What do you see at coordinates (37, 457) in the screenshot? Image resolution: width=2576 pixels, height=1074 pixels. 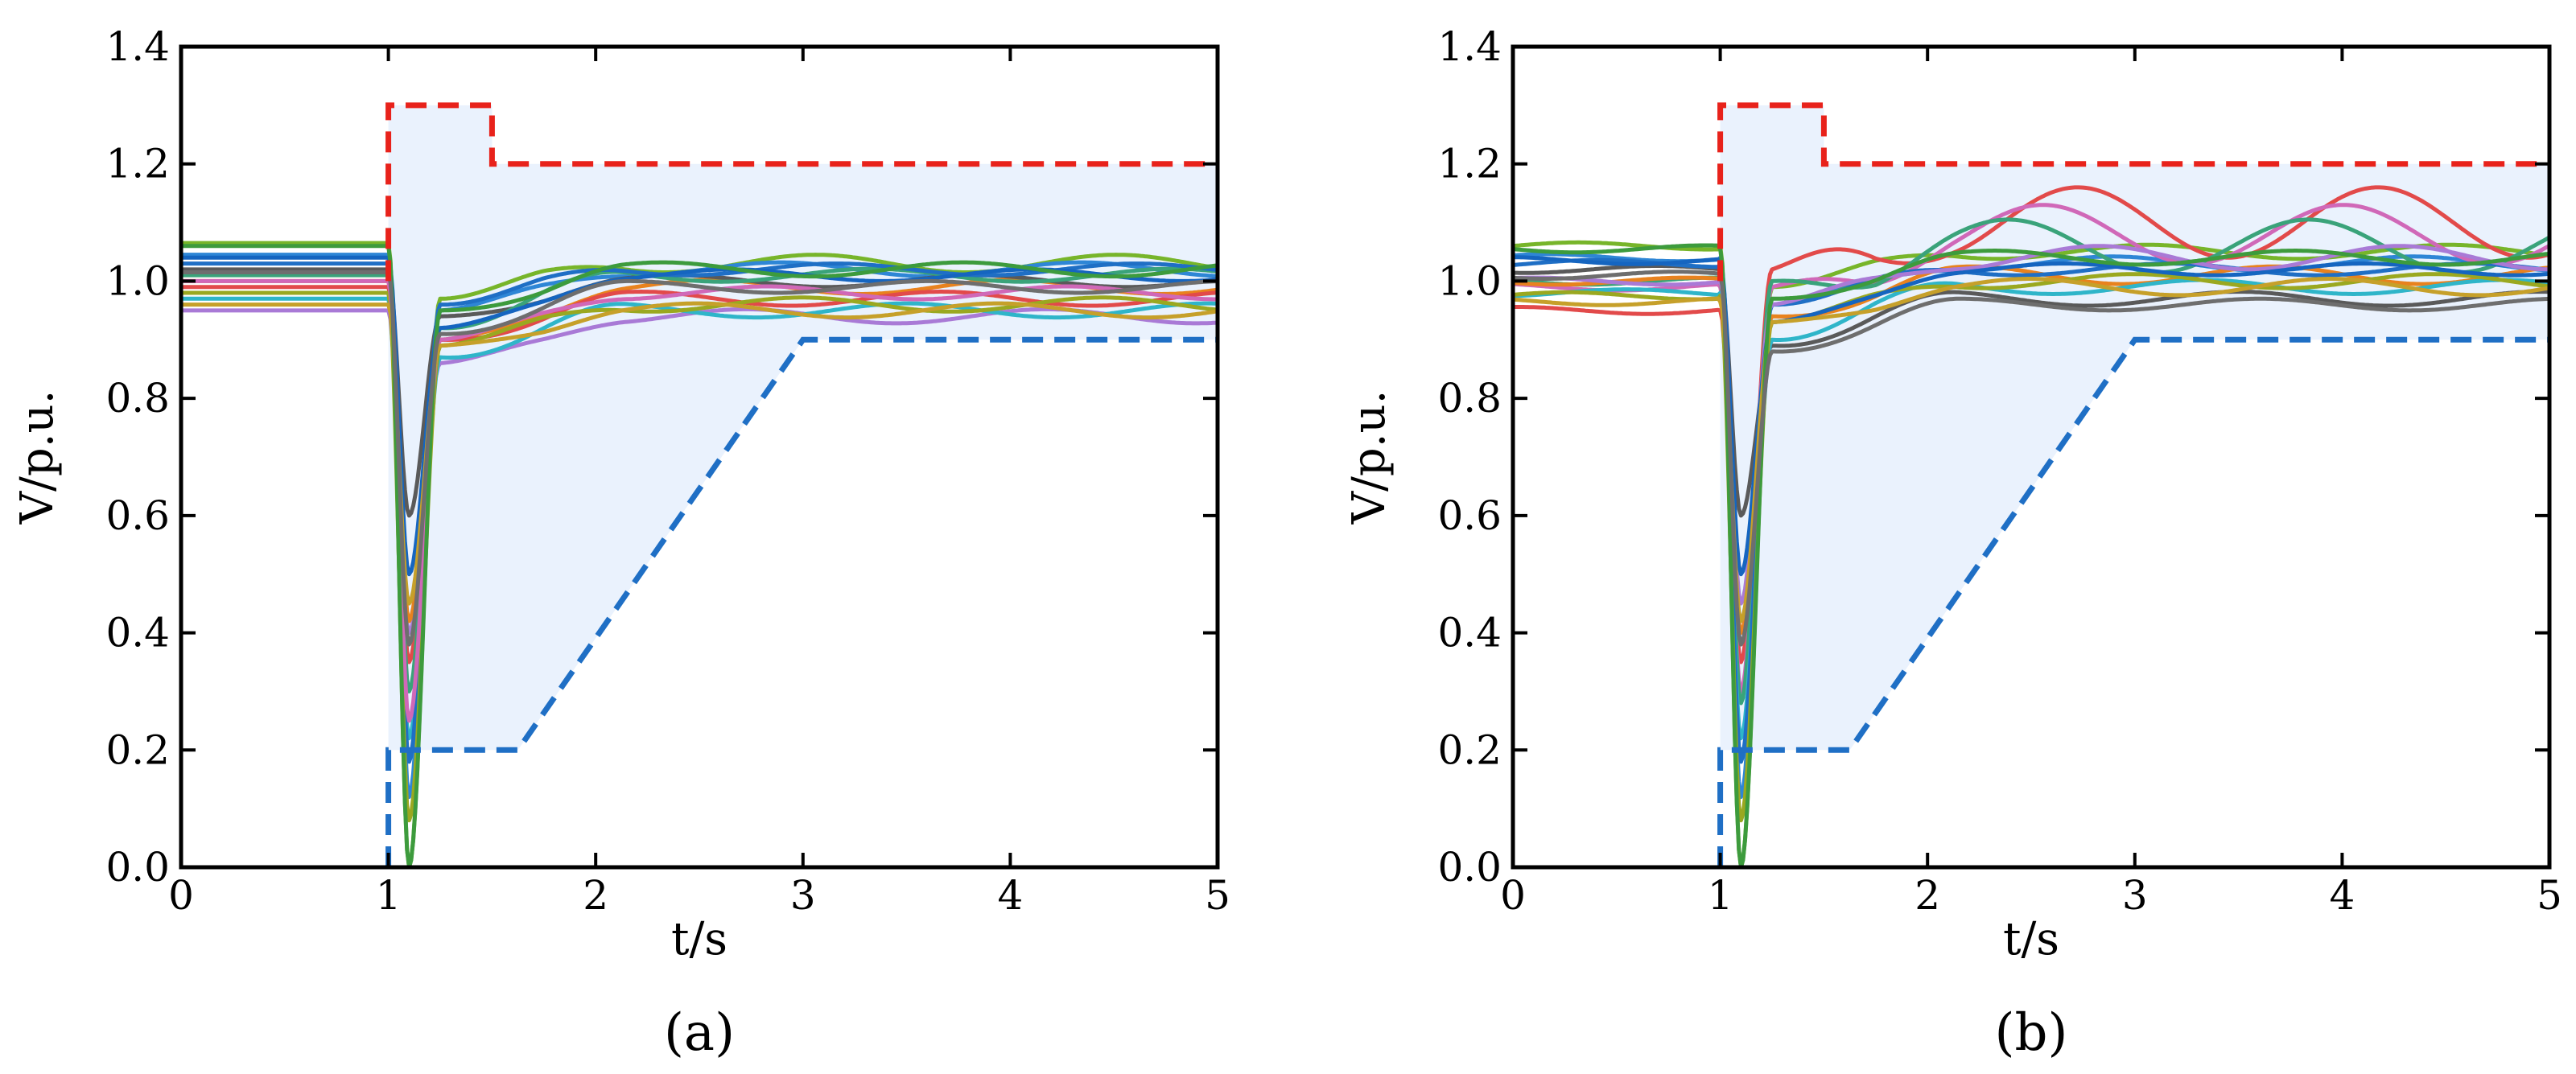 I see `y-axis-label-a: V/p.u.` at bounding box center [37, 457].